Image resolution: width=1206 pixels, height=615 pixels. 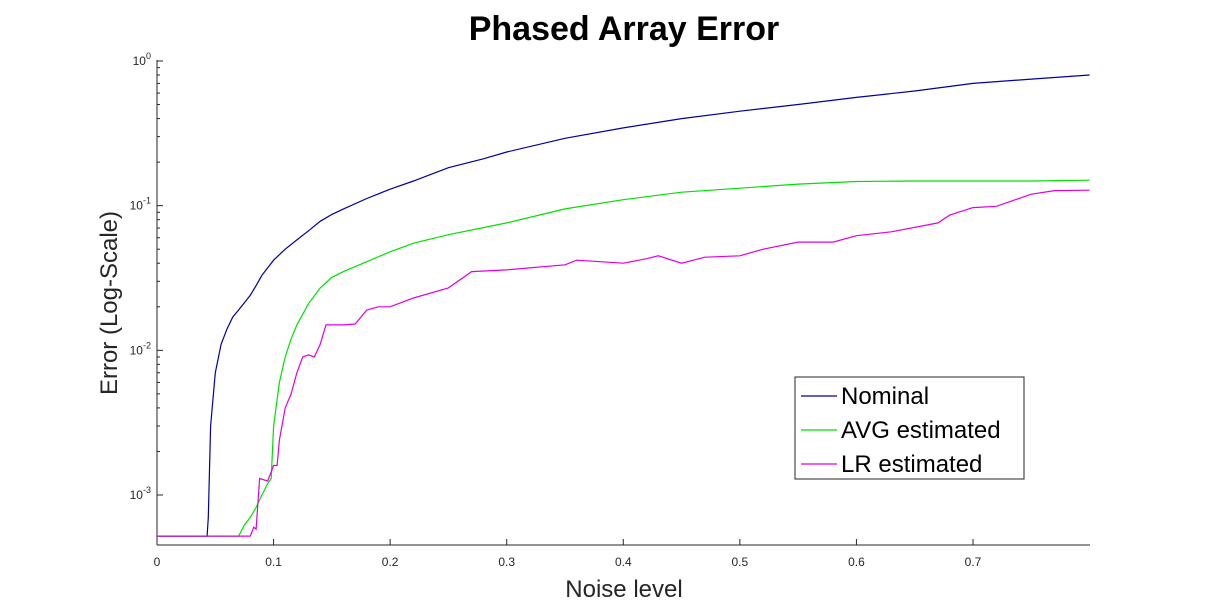 What do you see at coordinates (921, 430) in the screenshot?
I see `legend-label: AVG estimated` at bounding box center [921, 430].